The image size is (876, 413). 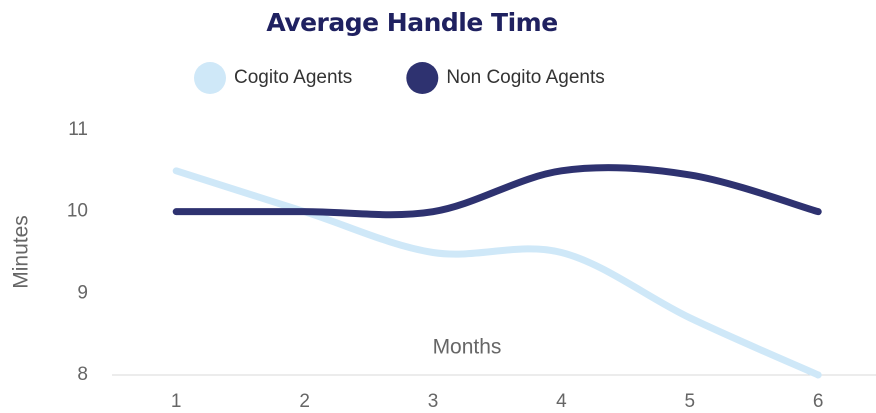 What do you see at coordinates (818, 401) in the screenshot?
I see `x-tick-label: 6` at bounding box center [818, 401].